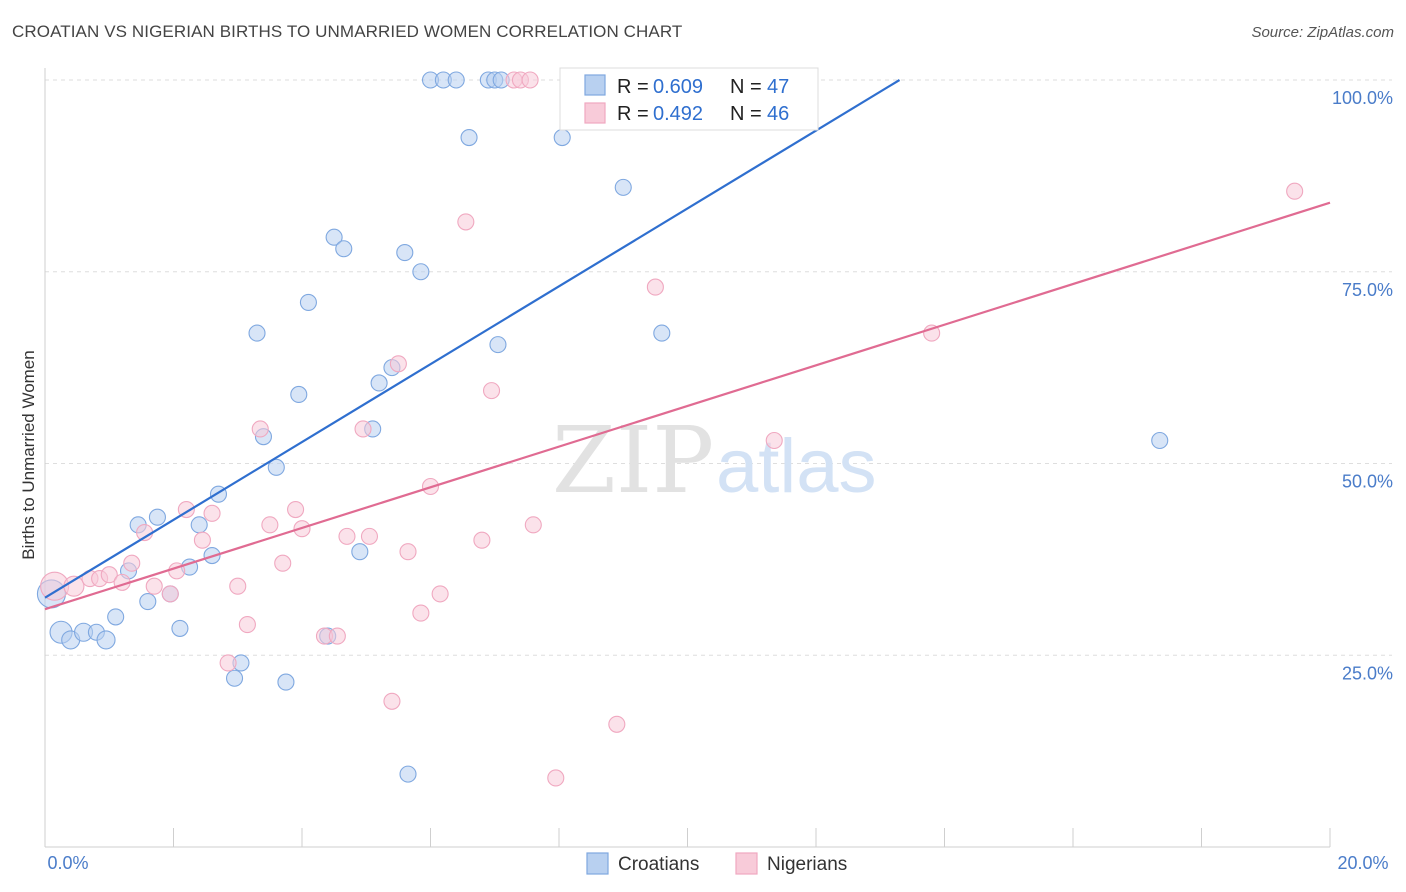 The width and height of the screenshot is (1406, 892). What do you see at coordinates (633, 114) in the screenshot?
I see `nigerians-r-label: R =` at bounding box center [633, 114].